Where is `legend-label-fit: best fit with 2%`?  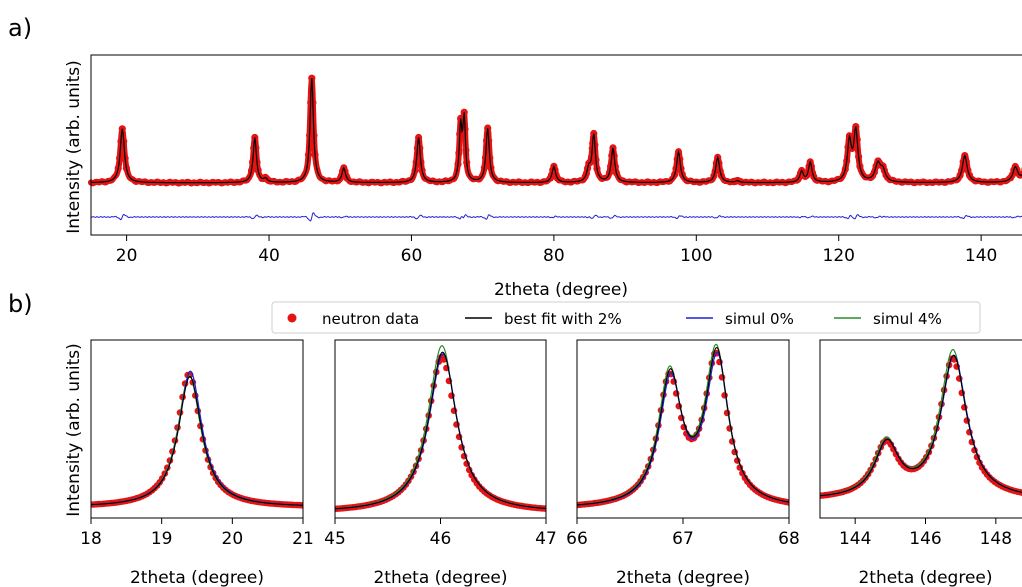 legend-label-fit: best fit with 2% is located at coordinates (563, 319).